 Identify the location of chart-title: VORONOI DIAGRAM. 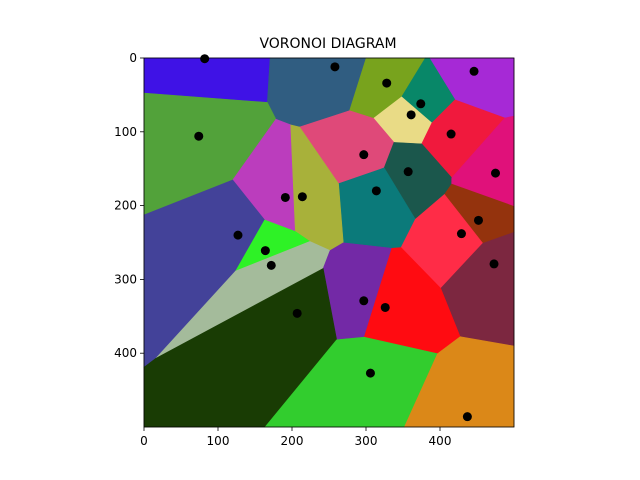
(327, 44).